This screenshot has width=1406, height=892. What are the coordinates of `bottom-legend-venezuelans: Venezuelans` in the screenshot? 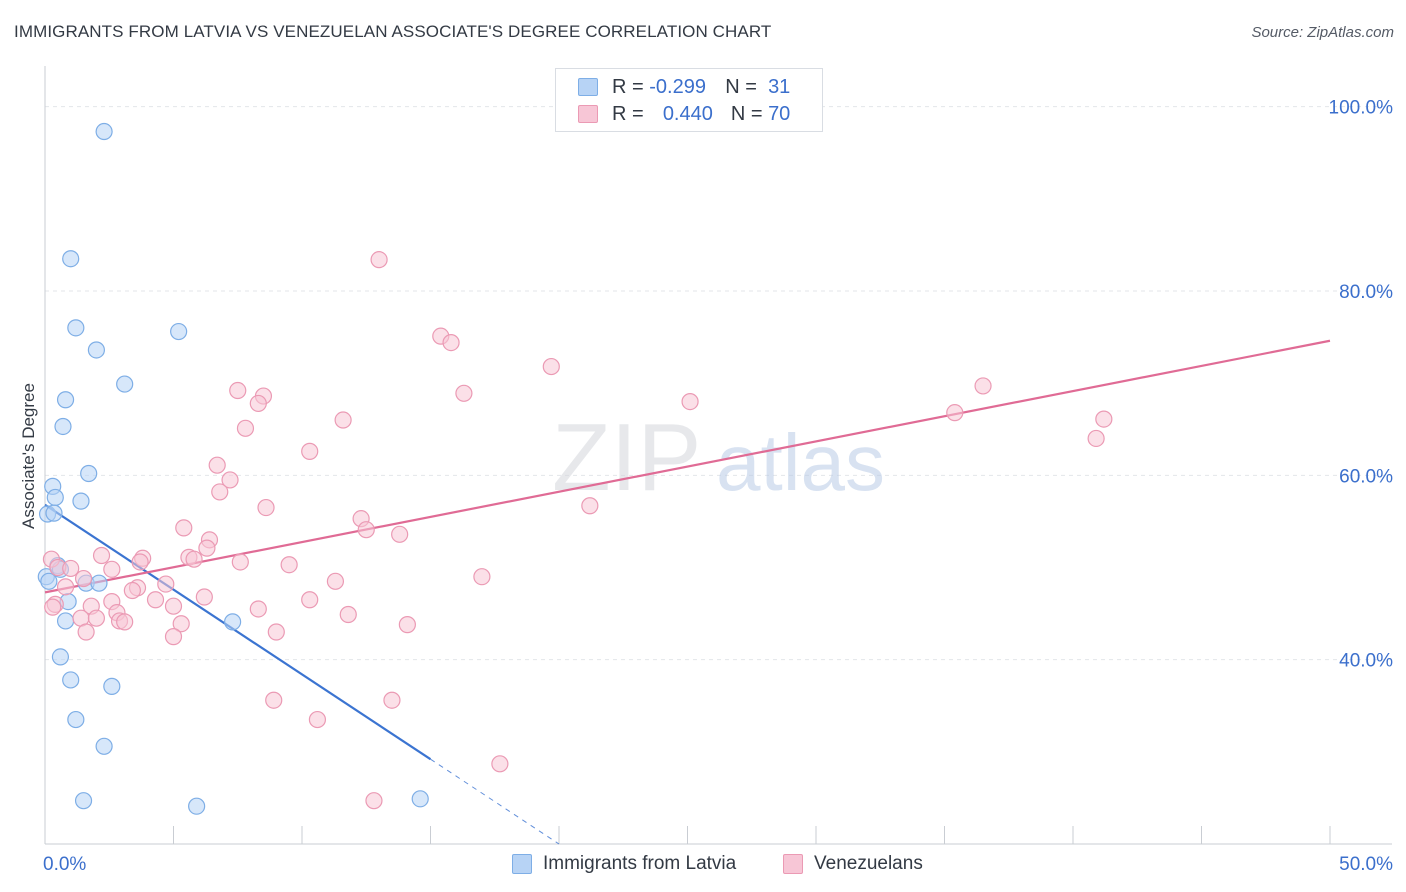 It's located at (853, 864).